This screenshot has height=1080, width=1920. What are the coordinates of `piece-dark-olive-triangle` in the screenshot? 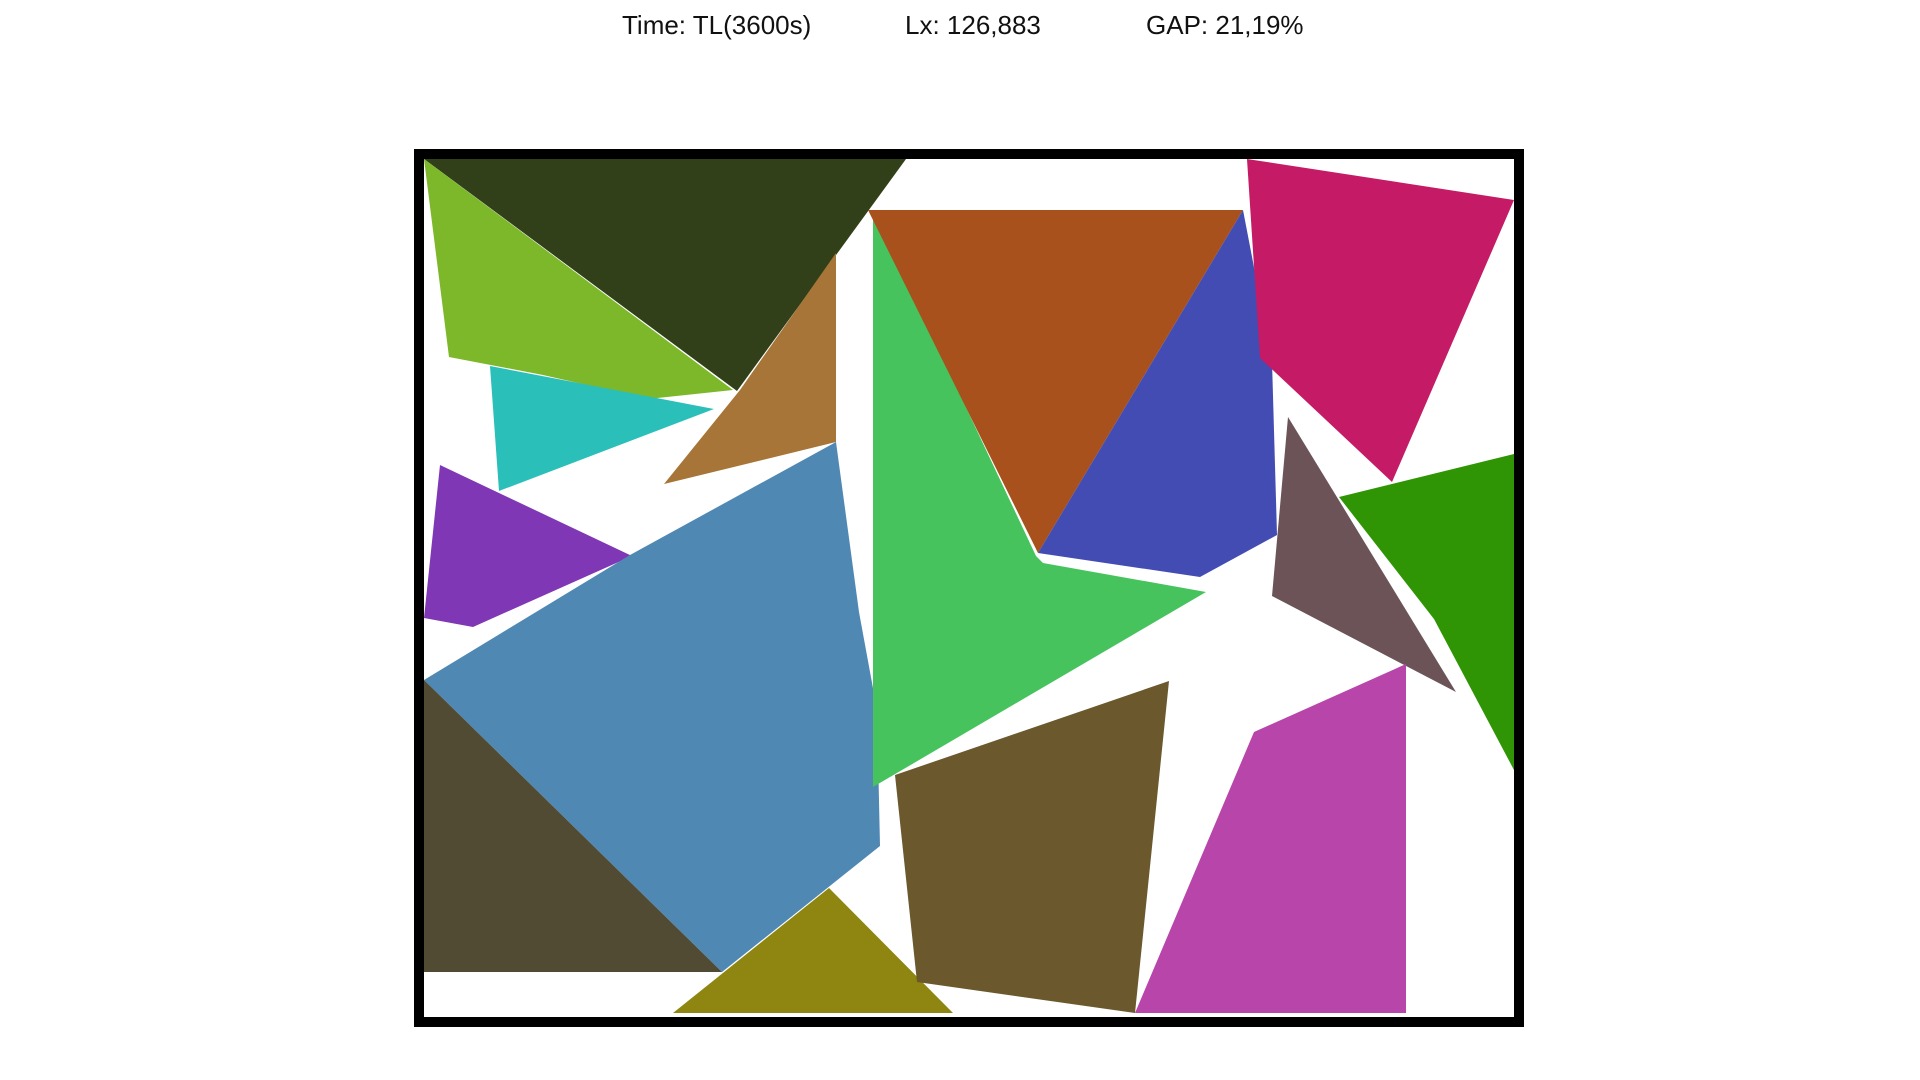 It's located at (665, 275).